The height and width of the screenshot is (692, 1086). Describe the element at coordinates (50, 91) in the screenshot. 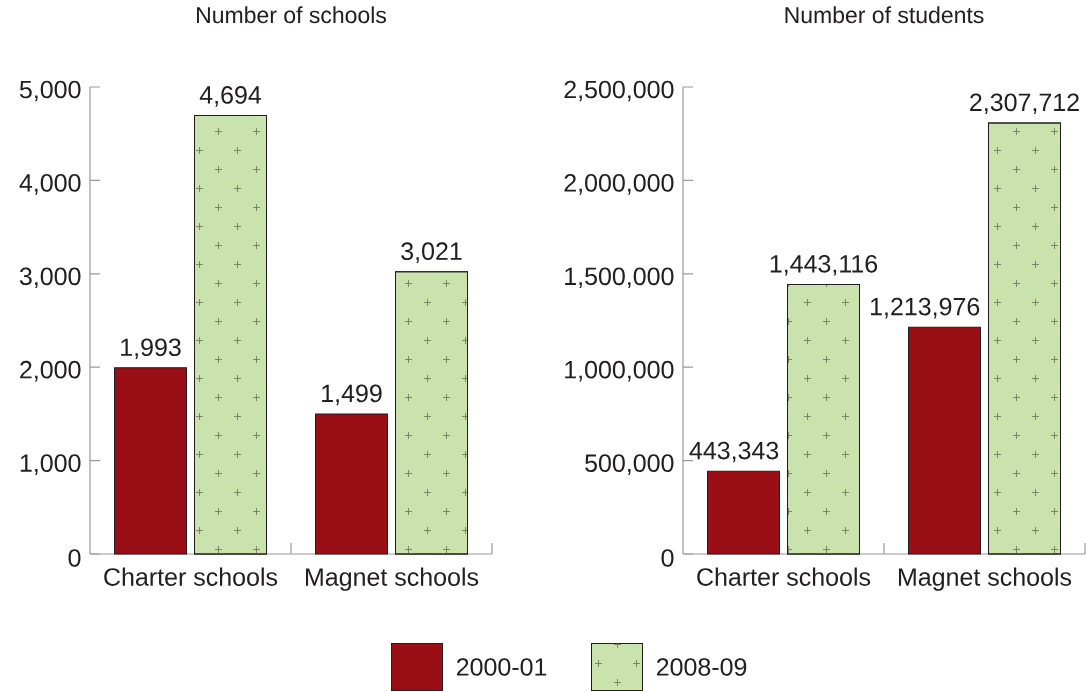

I see `y-tick-label: 5,000` at that location.